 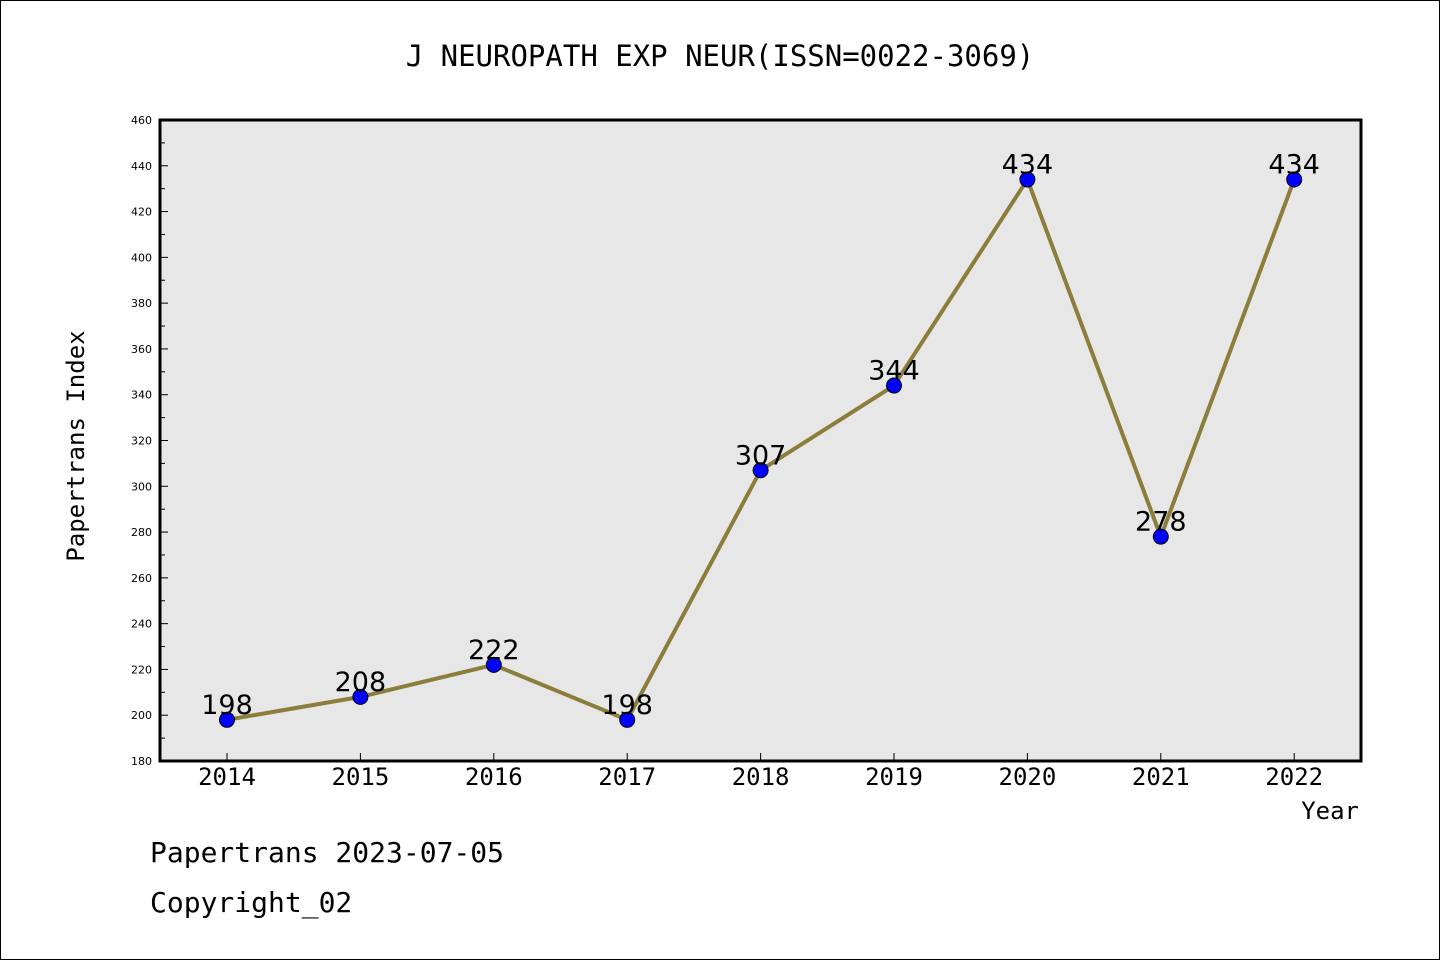 What do you see at coordinates (361, 682) in the screenshot?
I see `data-label: 208` at bounding box center [361, 682].